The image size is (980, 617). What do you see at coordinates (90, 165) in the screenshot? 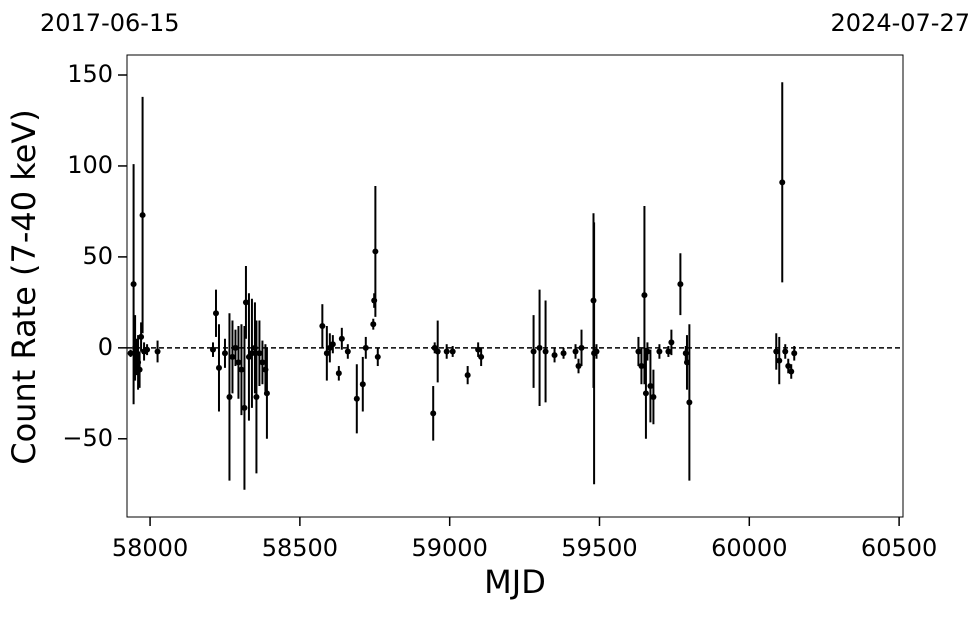
I see `y-tick-label: 100` at bounding box center [90, 165].